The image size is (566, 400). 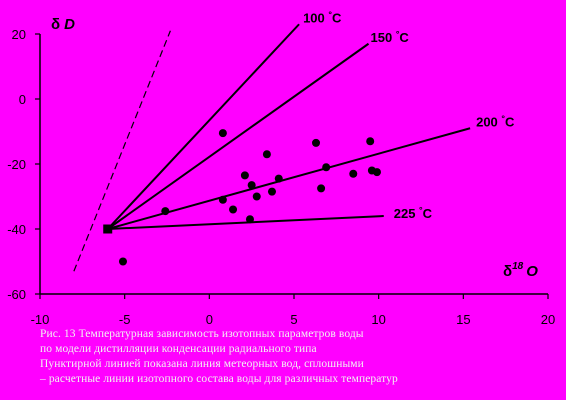 I want to click on x-tick-label: 5, so click(x=293, y=319).